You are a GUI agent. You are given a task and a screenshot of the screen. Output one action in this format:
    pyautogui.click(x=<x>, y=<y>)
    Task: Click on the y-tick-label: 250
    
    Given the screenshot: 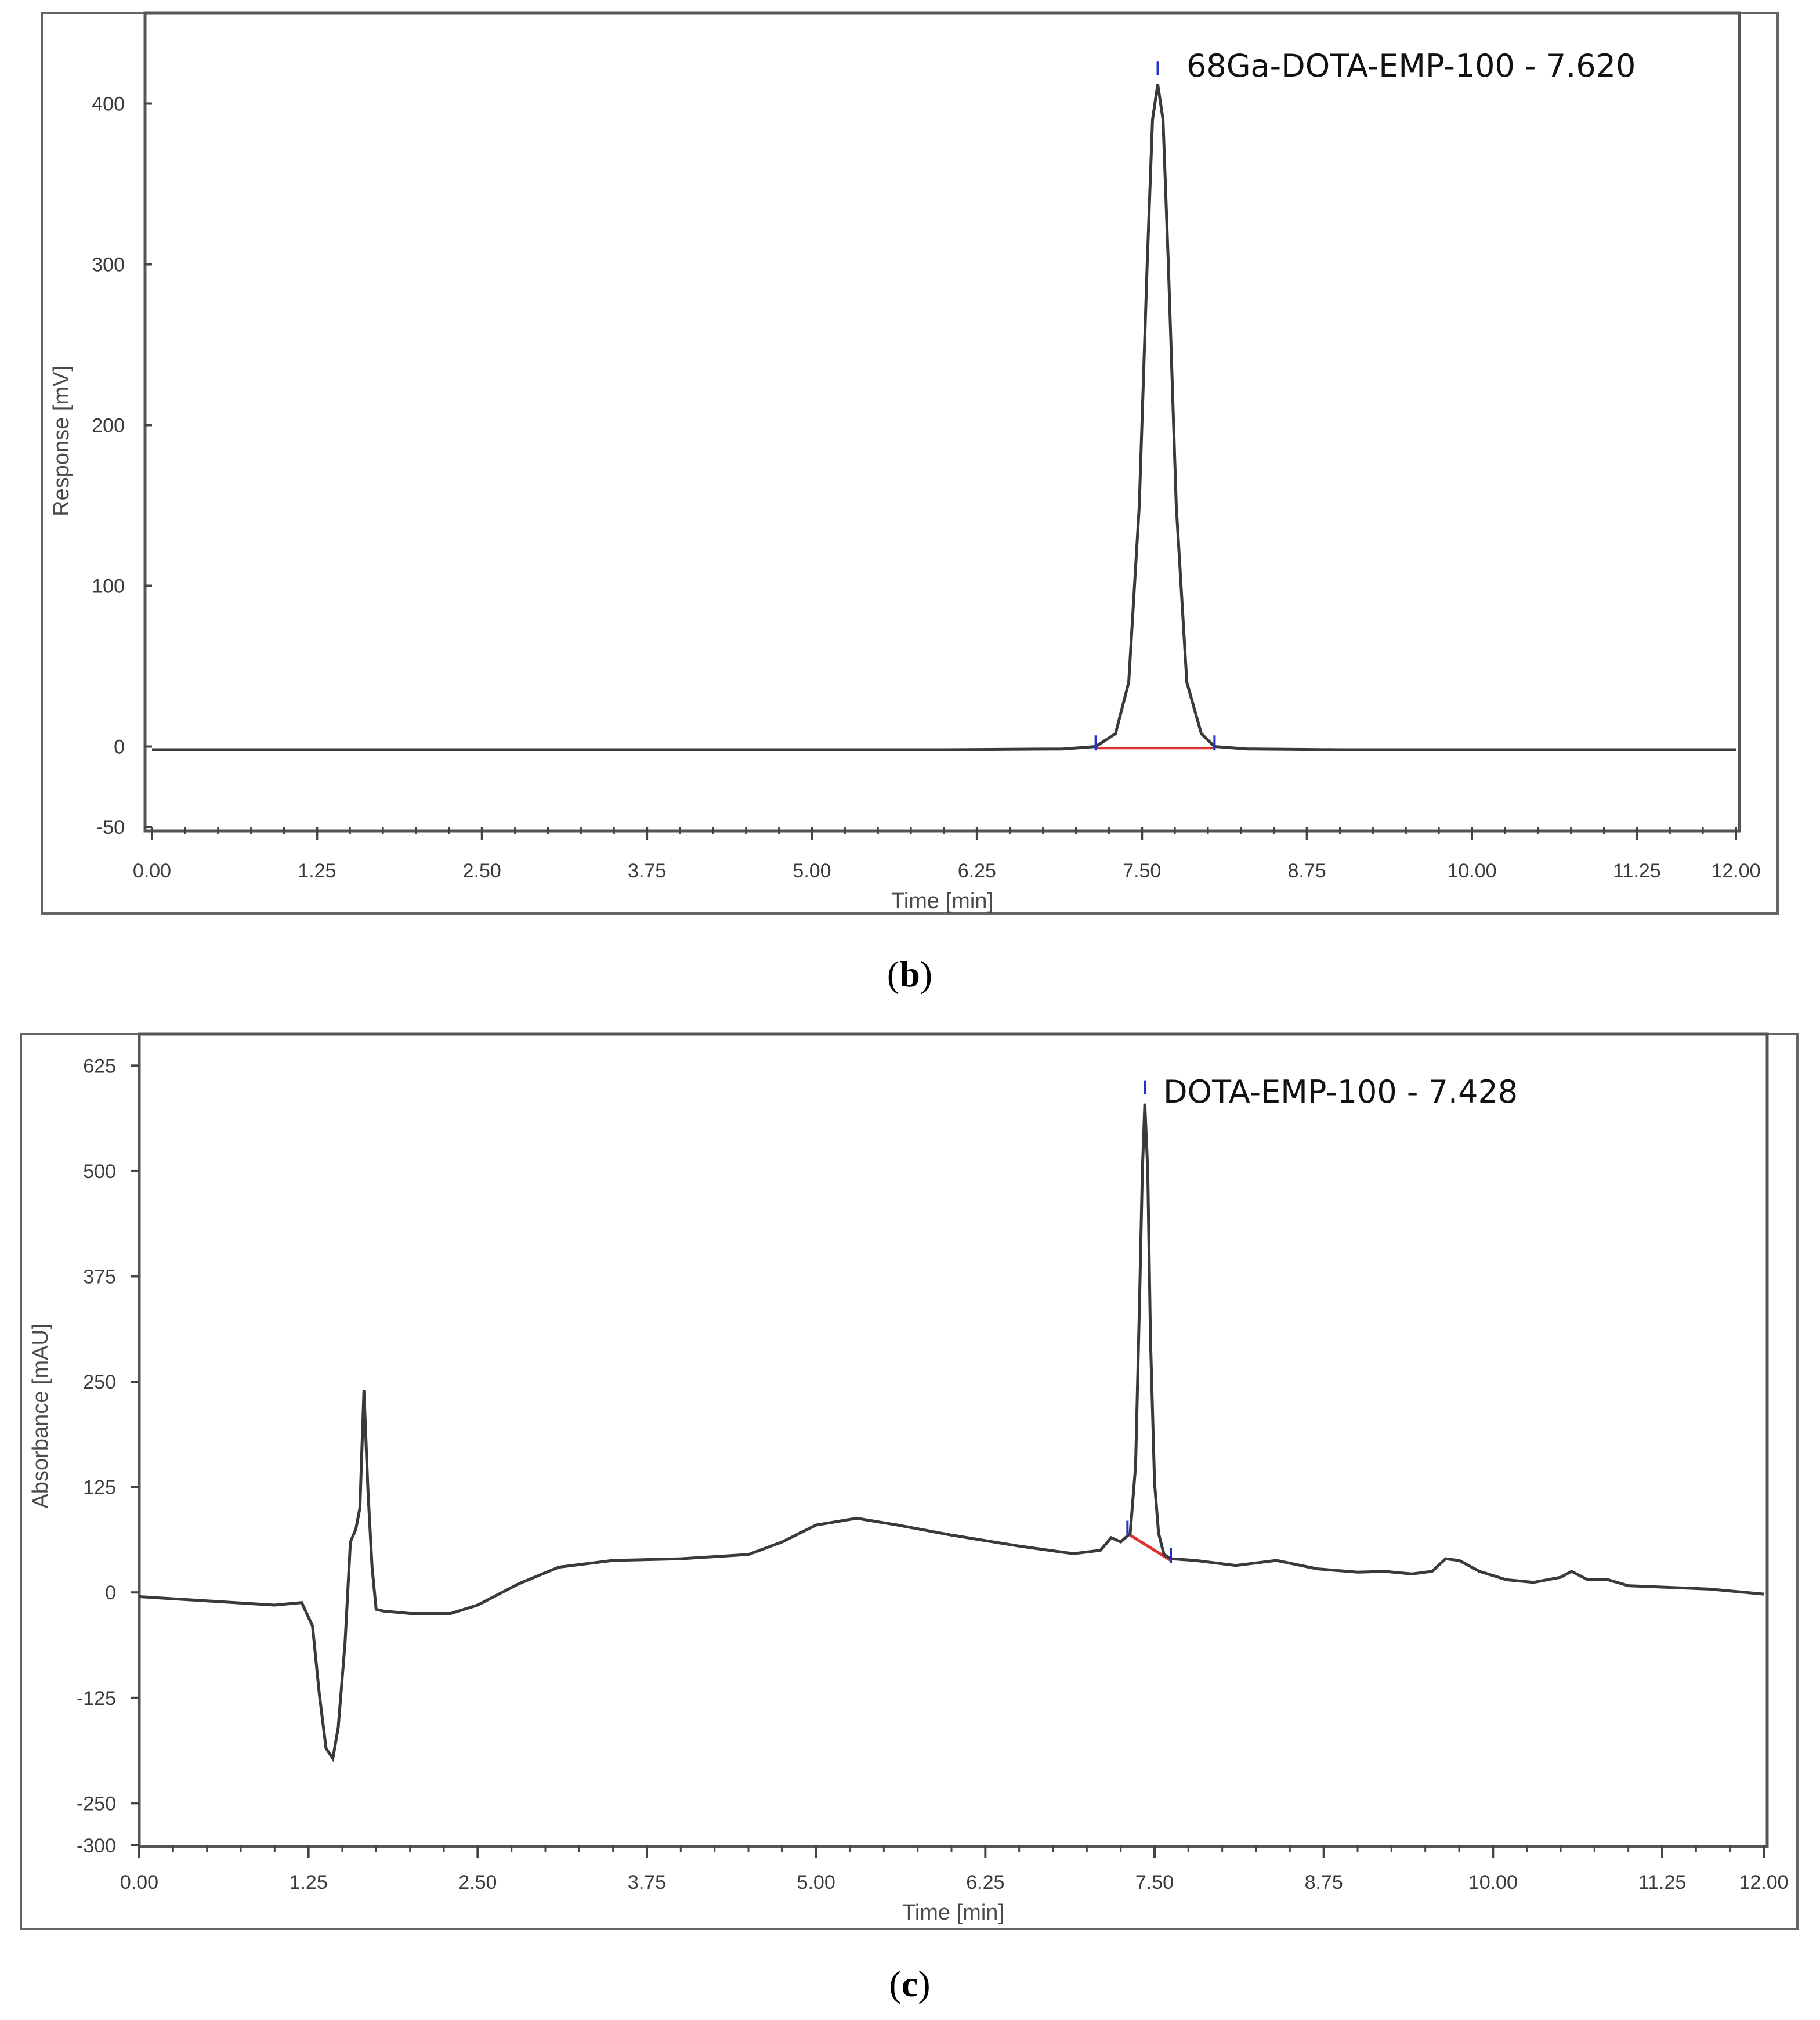 What is the action you would take?
    pyautogui.click(x=99, y=1382)
    